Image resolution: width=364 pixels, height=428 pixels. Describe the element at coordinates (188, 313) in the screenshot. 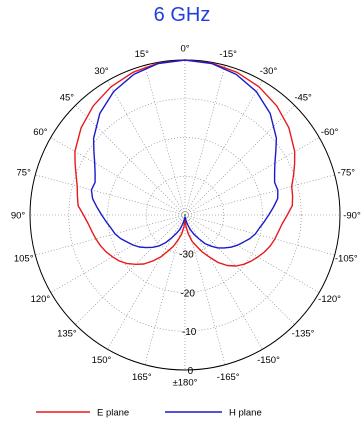

I see `radial-tick-labels: -30 -20 -10 0` at that location.